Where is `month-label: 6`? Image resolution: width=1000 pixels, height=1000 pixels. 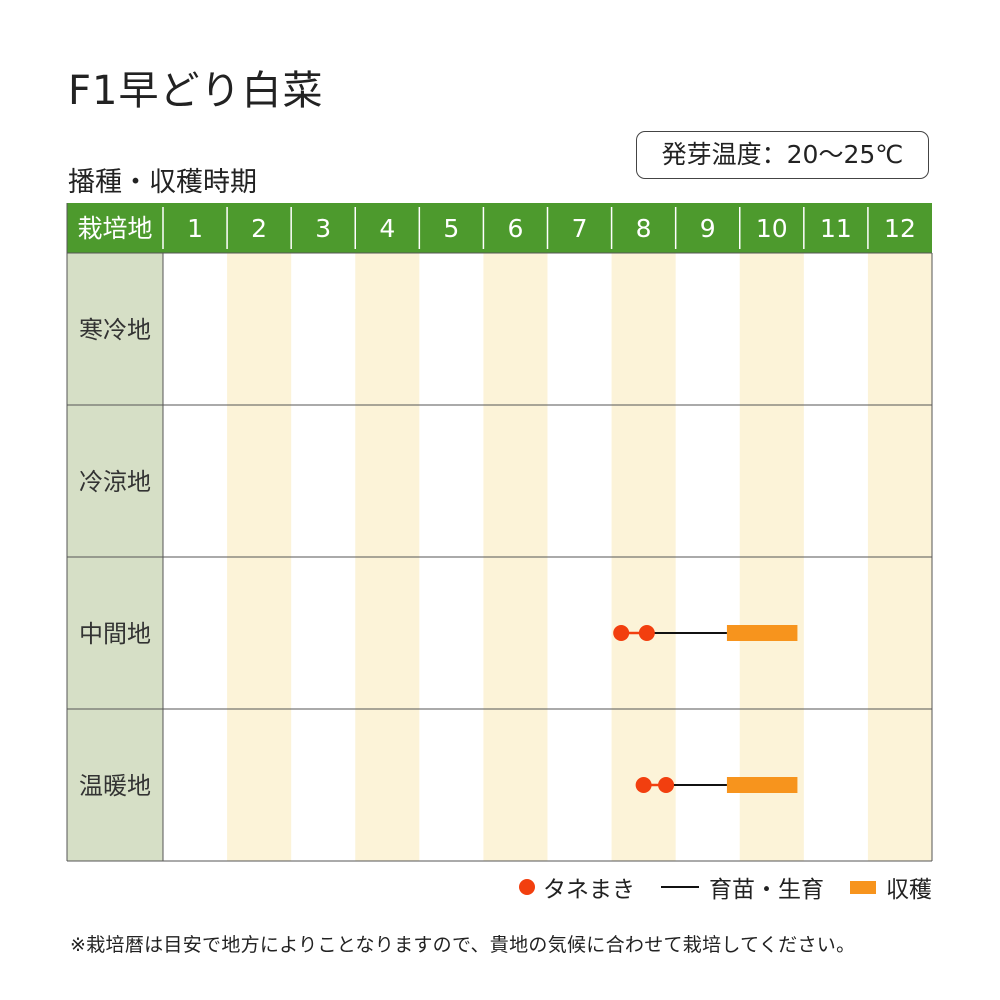 month-label: 6 is located at coordinates (516, 228).